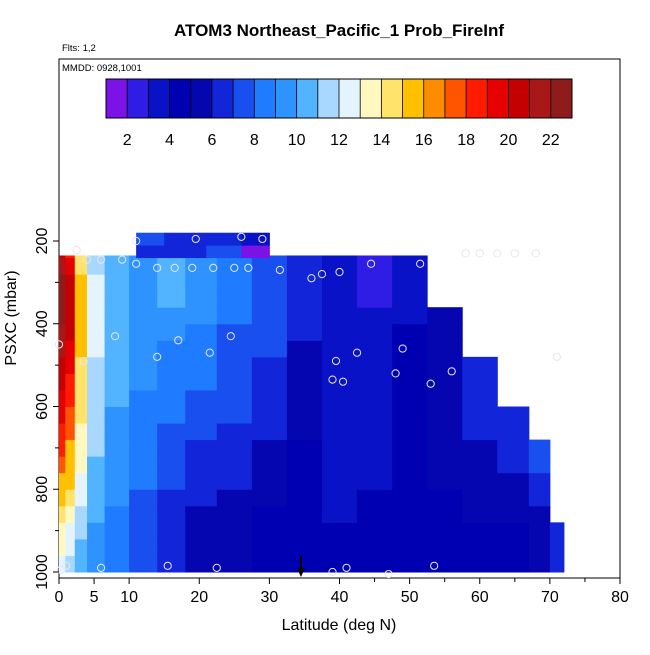  Describe the element at coordinates (102, 68) in the screenshot. I see `dates-note: MMDD: 0928,1001` at that location.